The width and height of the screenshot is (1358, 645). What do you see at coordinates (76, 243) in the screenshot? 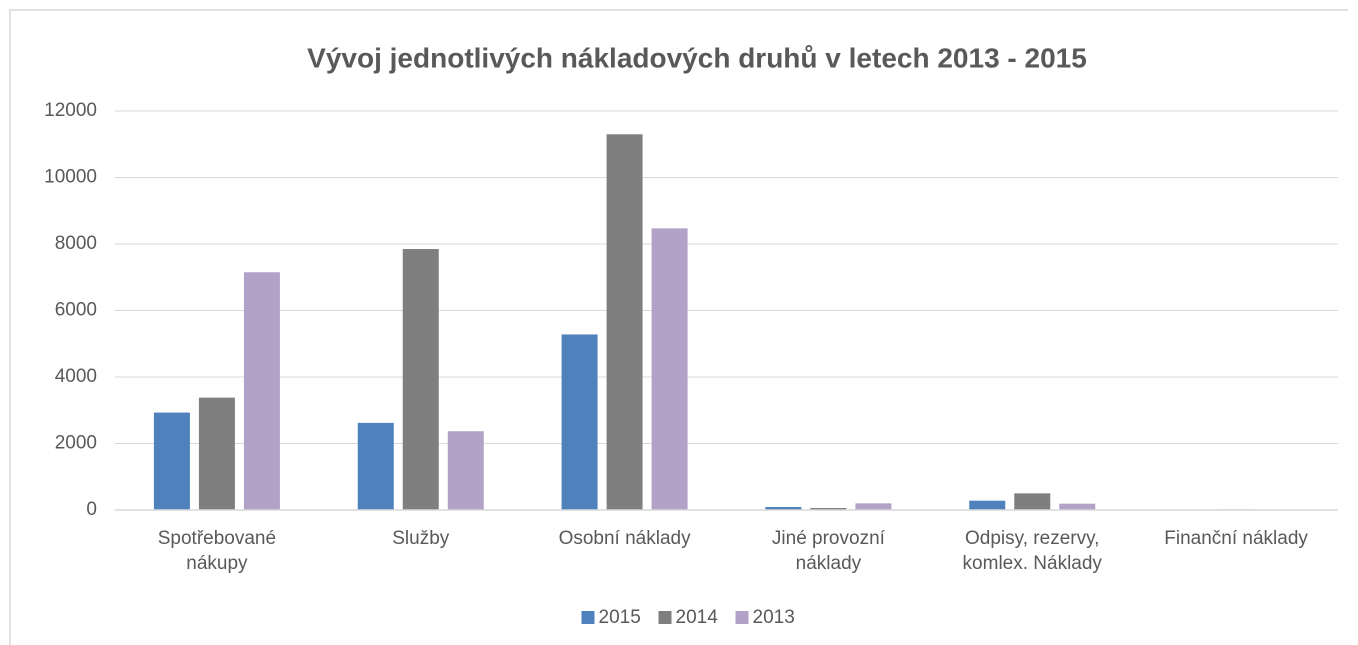
I see `y-tick-label: 8000` at bounding box center [76, 243].